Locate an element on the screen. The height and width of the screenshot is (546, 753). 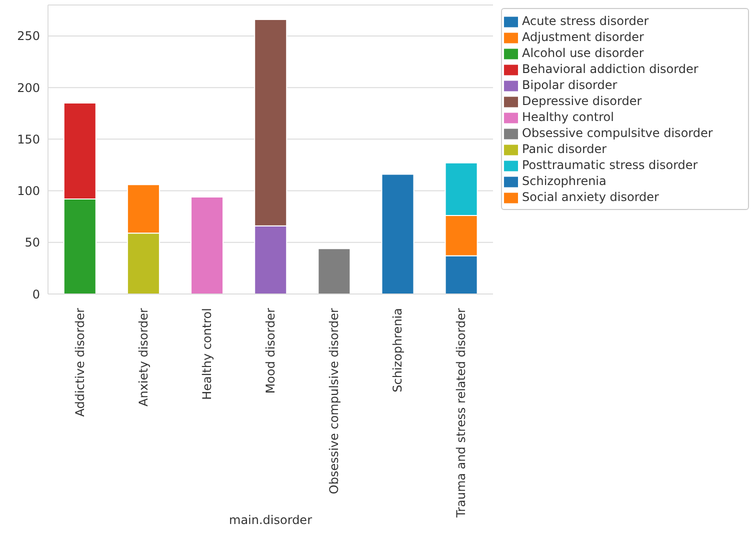
y-tick-label: 0 is located at coordinates (36, 294).